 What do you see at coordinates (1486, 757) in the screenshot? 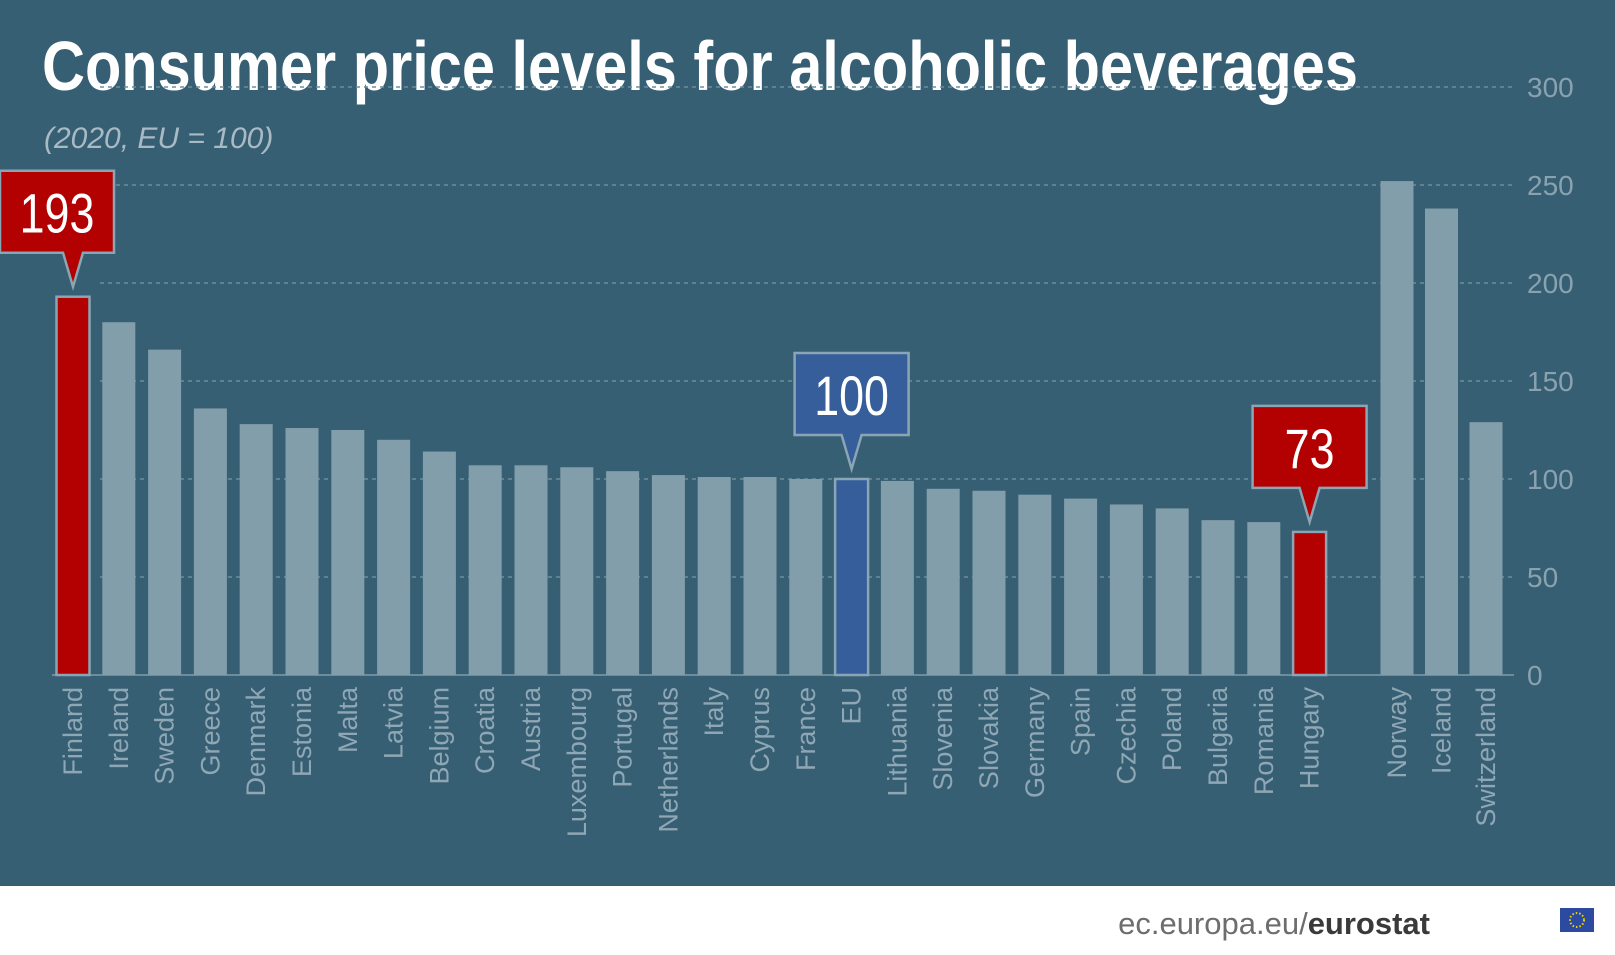
I see `x-tick-label: Switzerland` at bounding box center [1486, 757].